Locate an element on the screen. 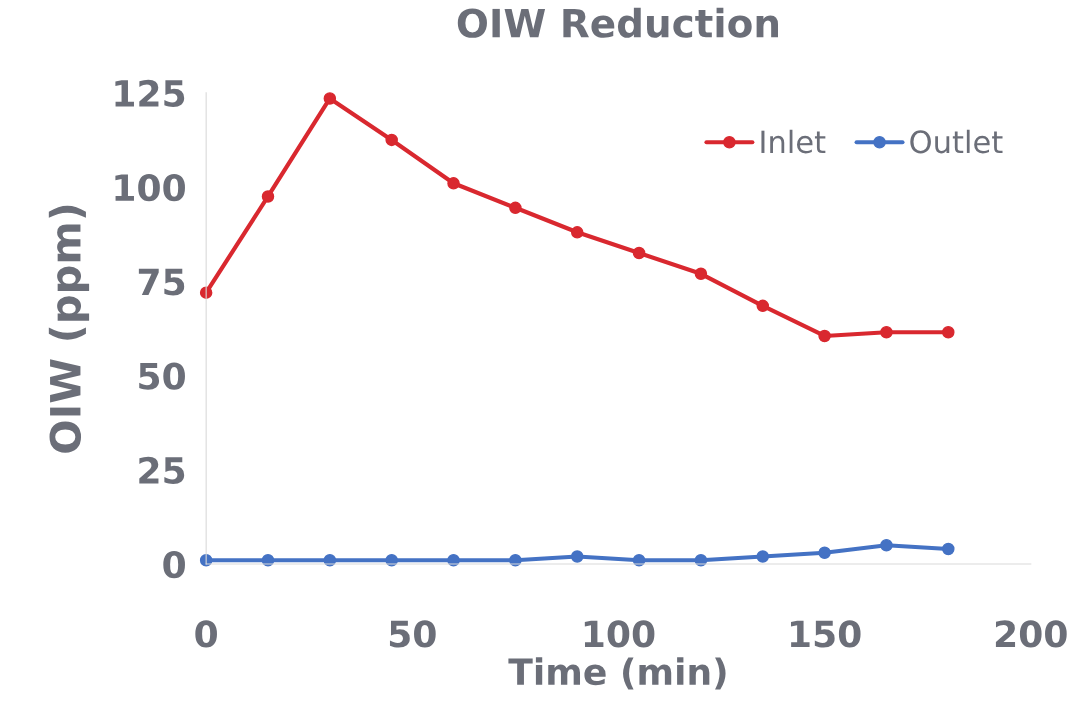 The width and height of the screenshot is (1085, 714). y-tick-label: 25 is located at coordinates (162, 470).